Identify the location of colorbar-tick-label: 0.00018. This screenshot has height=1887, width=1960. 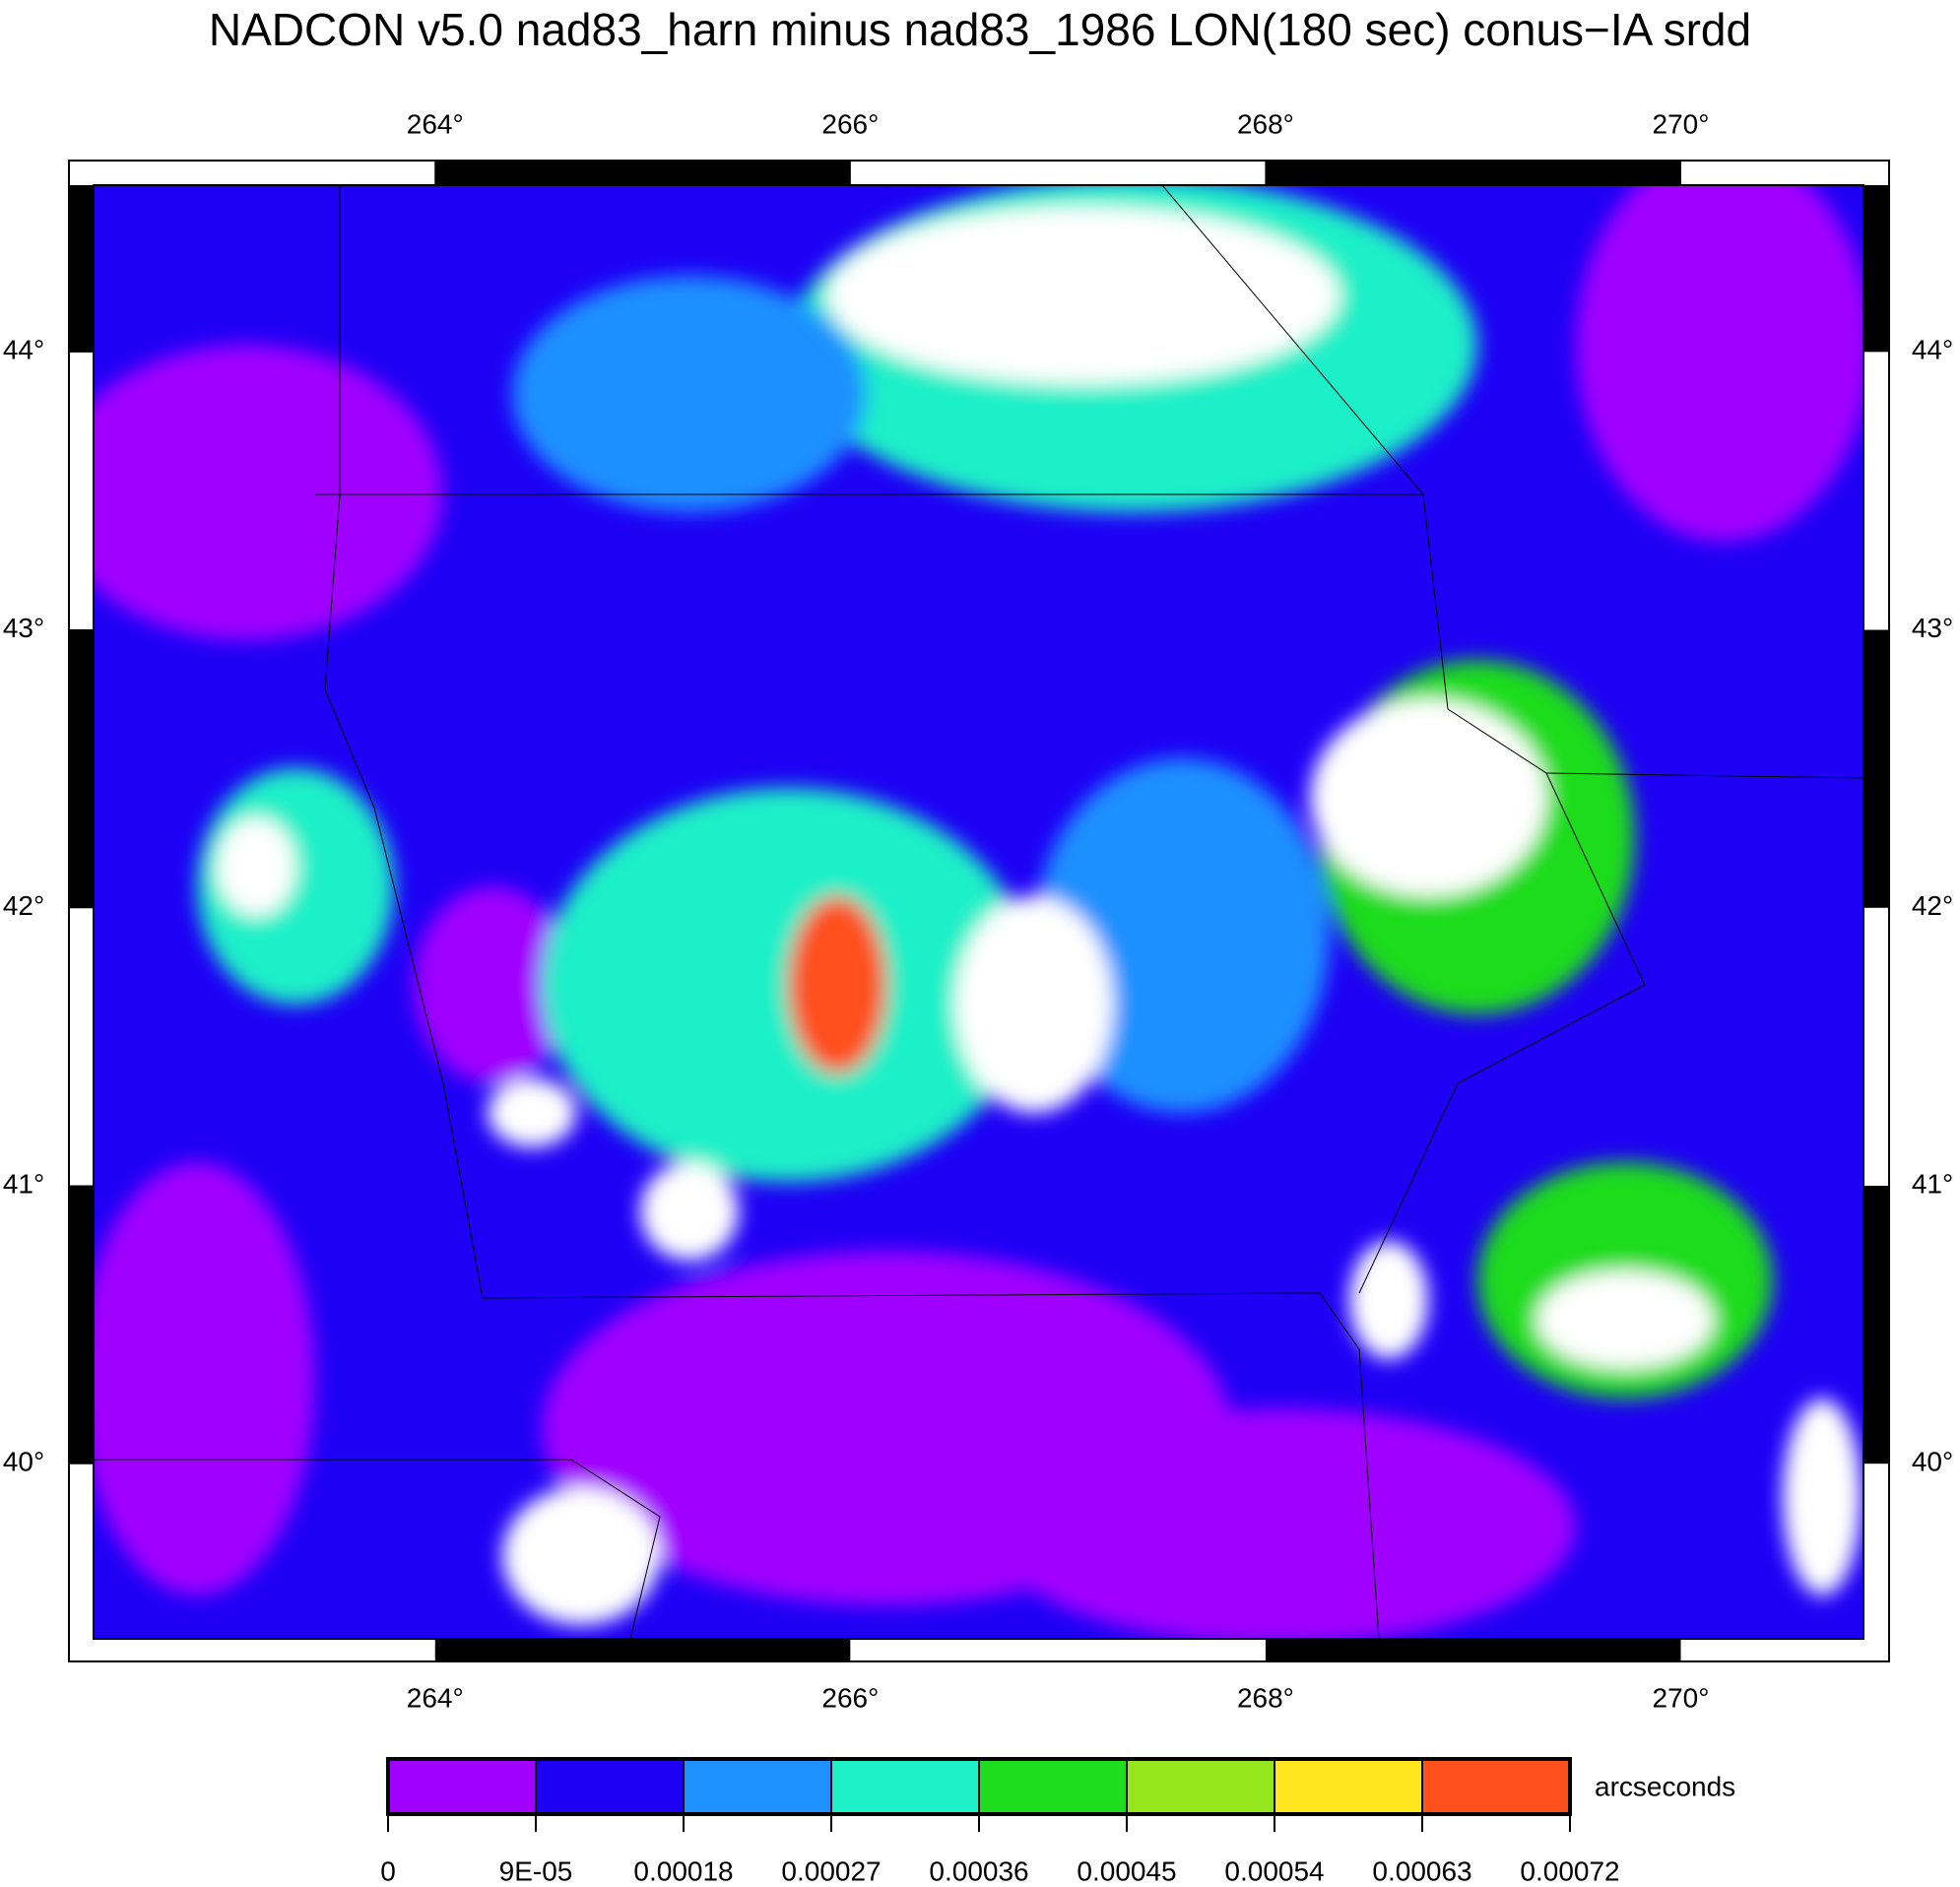
(683, 1870).